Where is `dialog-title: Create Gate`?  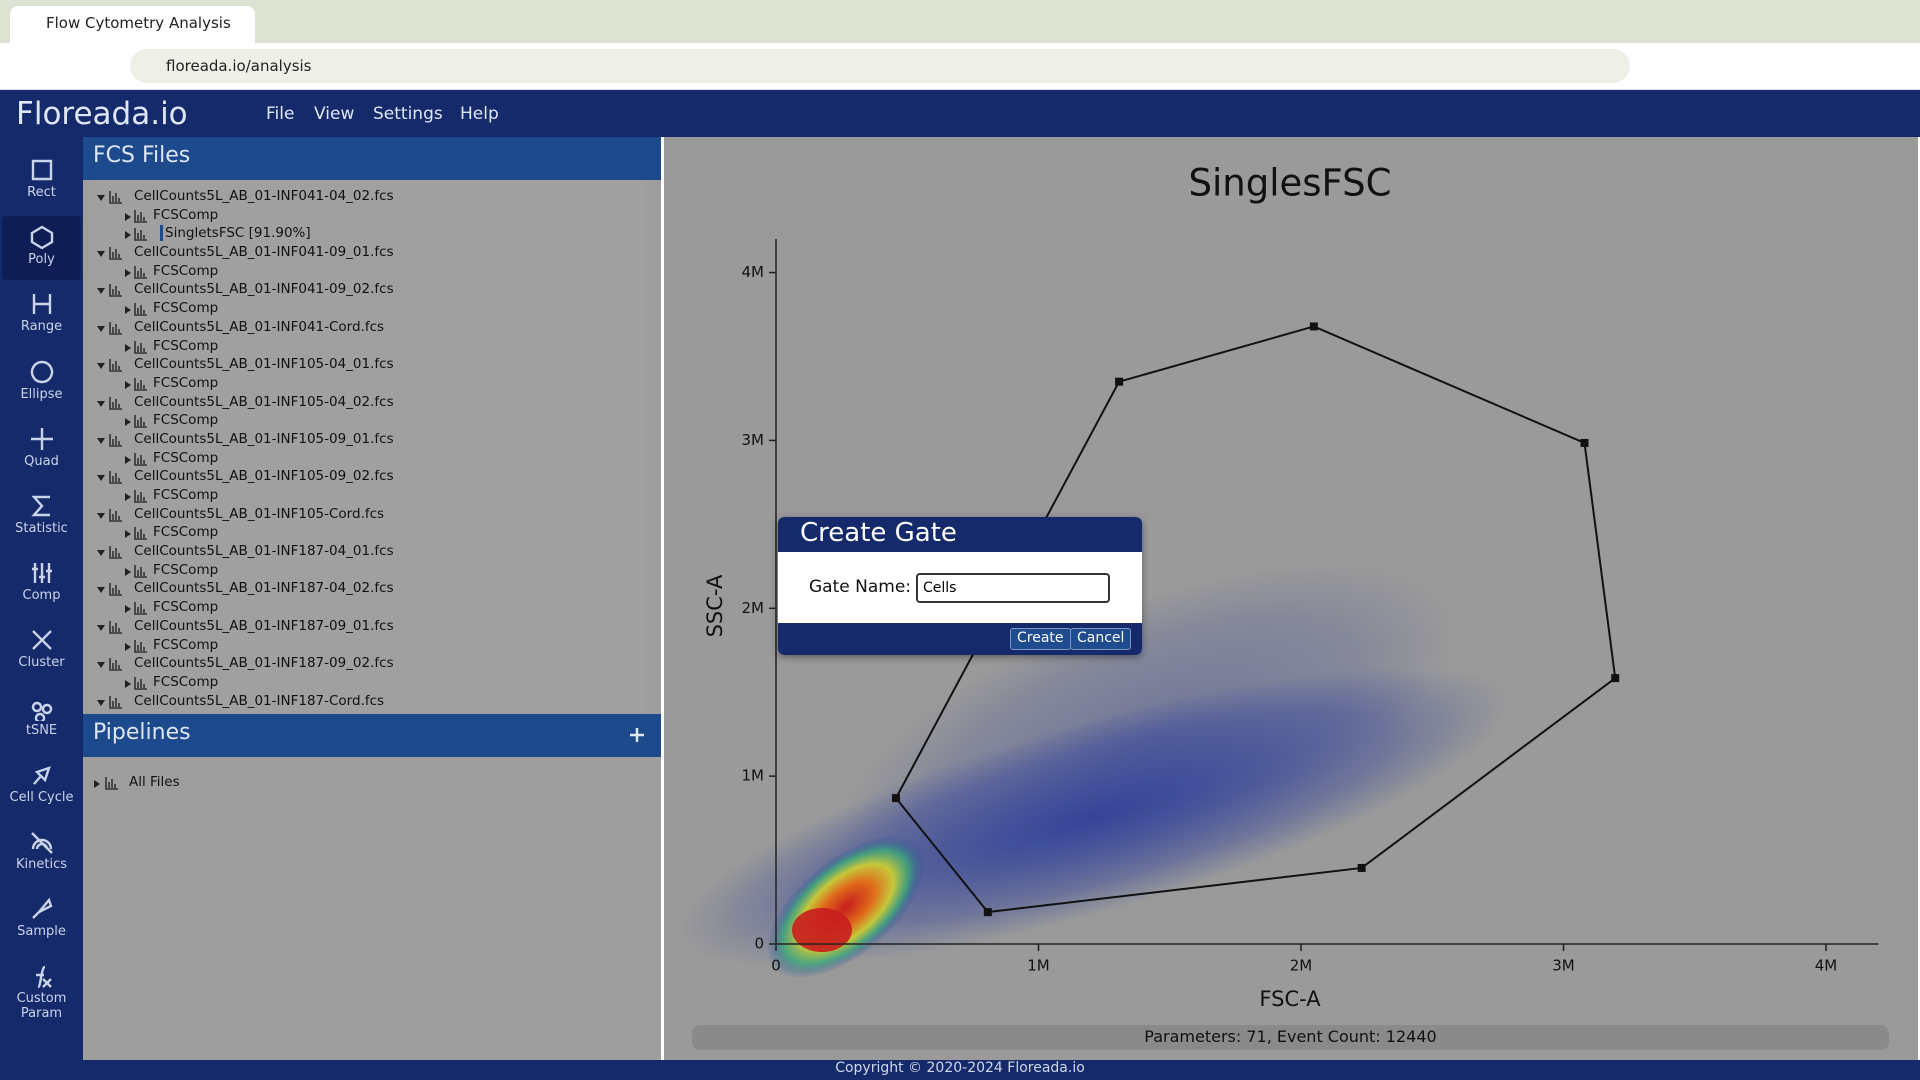
dialog-title: Create Gate is located at coordinates (960, 534).